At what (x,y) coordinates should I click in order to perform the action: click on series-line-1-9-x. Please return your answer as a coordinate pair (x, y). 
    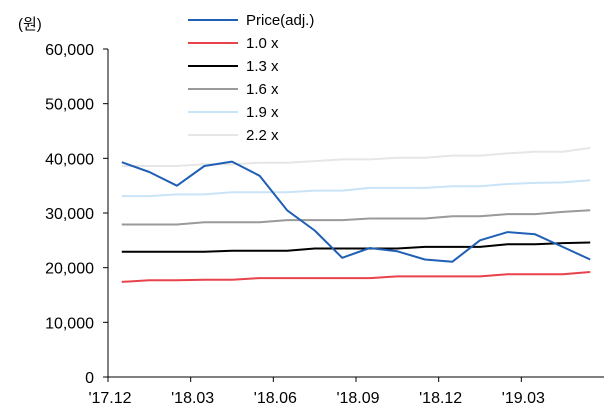
    Looking at the image, I should click on (356, 188).